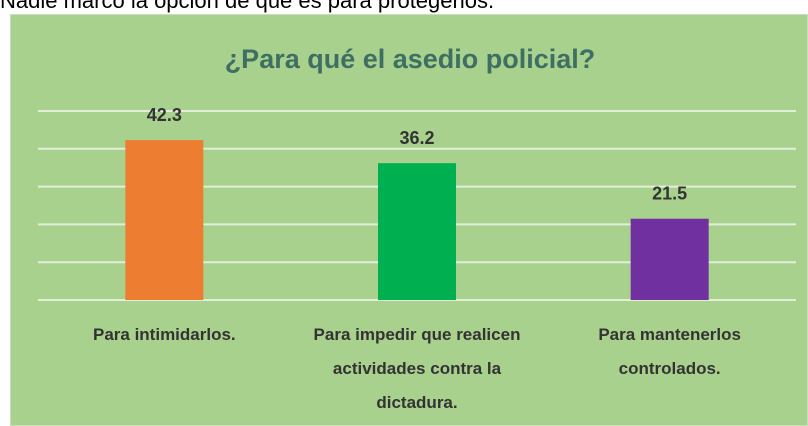 This screenshot has height=426, width=808. Describe the element at coordinates (164, 334) in the screenshot. I see `x-tick-label: Para intimidarlos.` at that location.